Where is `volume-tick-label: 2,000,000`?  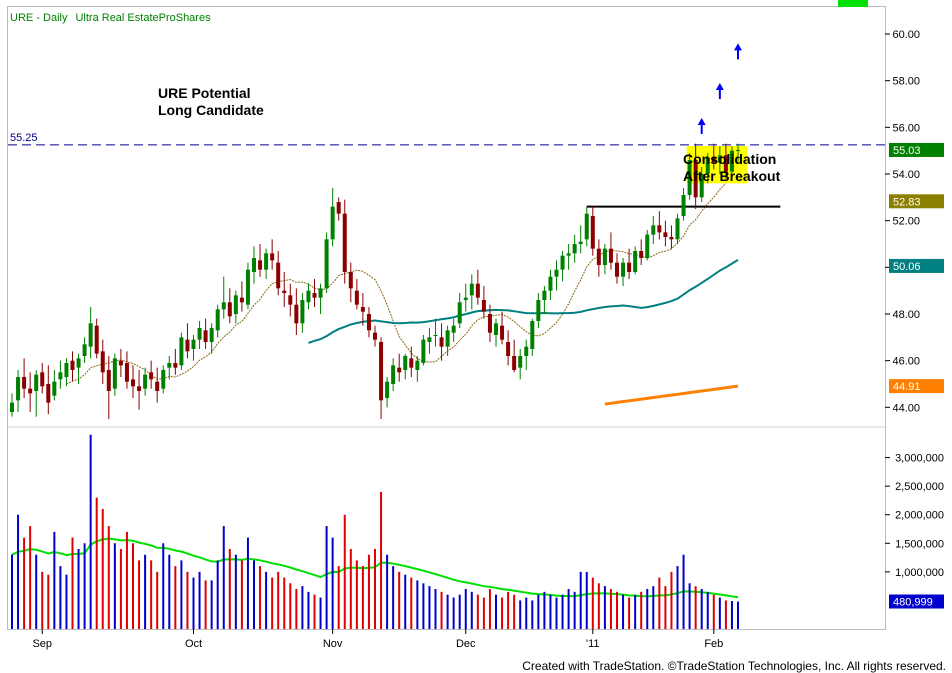
volume-tick-label: 2,000,000 is located at coordinates (919, 516).